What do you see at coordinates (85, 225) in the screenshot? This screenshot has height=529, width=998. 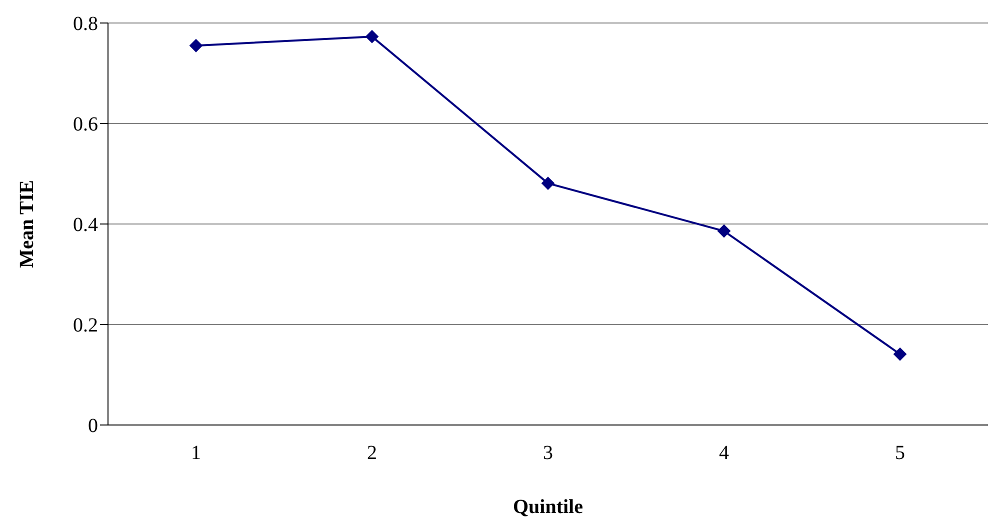 I see `y-tick-label: 0.4` at bounding box center [85, 225].